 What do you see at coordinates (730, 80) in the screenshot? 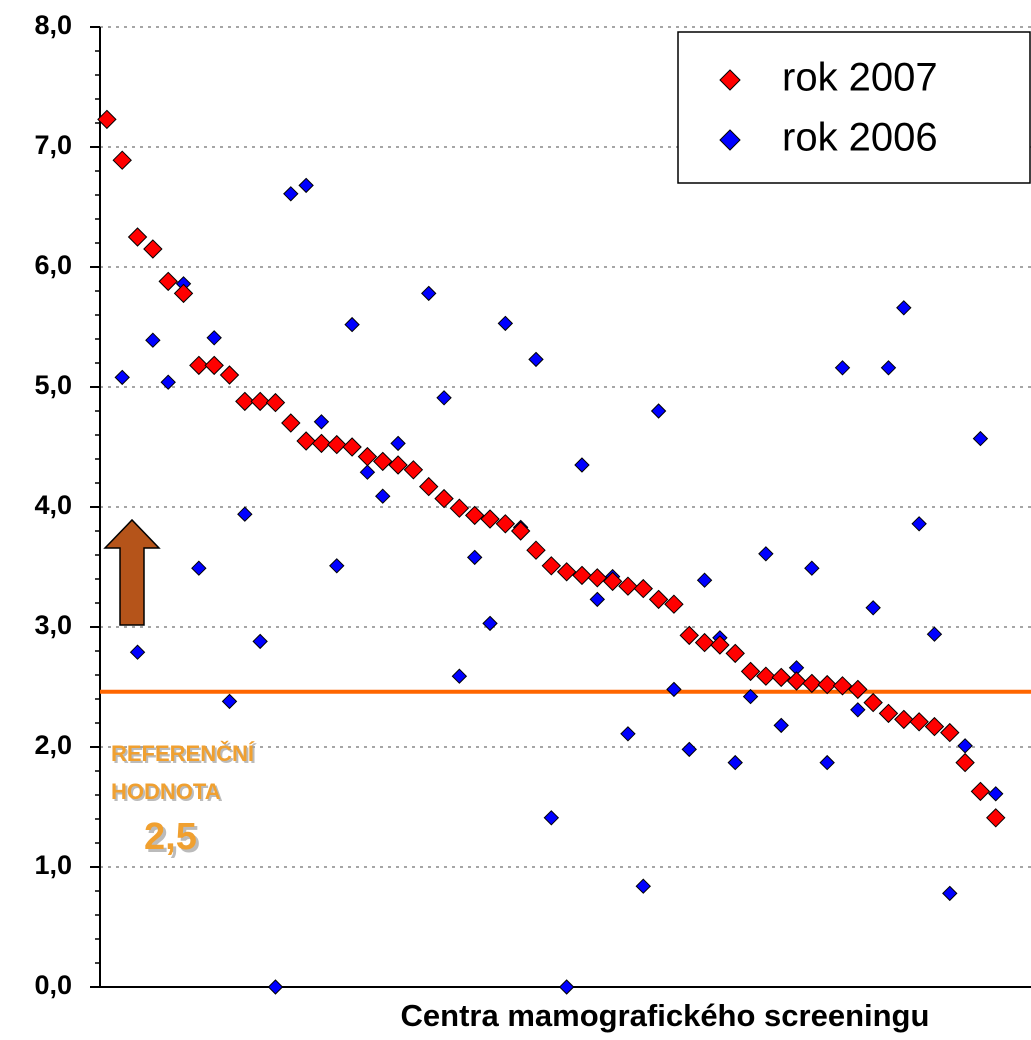
I see `legend-marker` at bounding box center [730, 80].